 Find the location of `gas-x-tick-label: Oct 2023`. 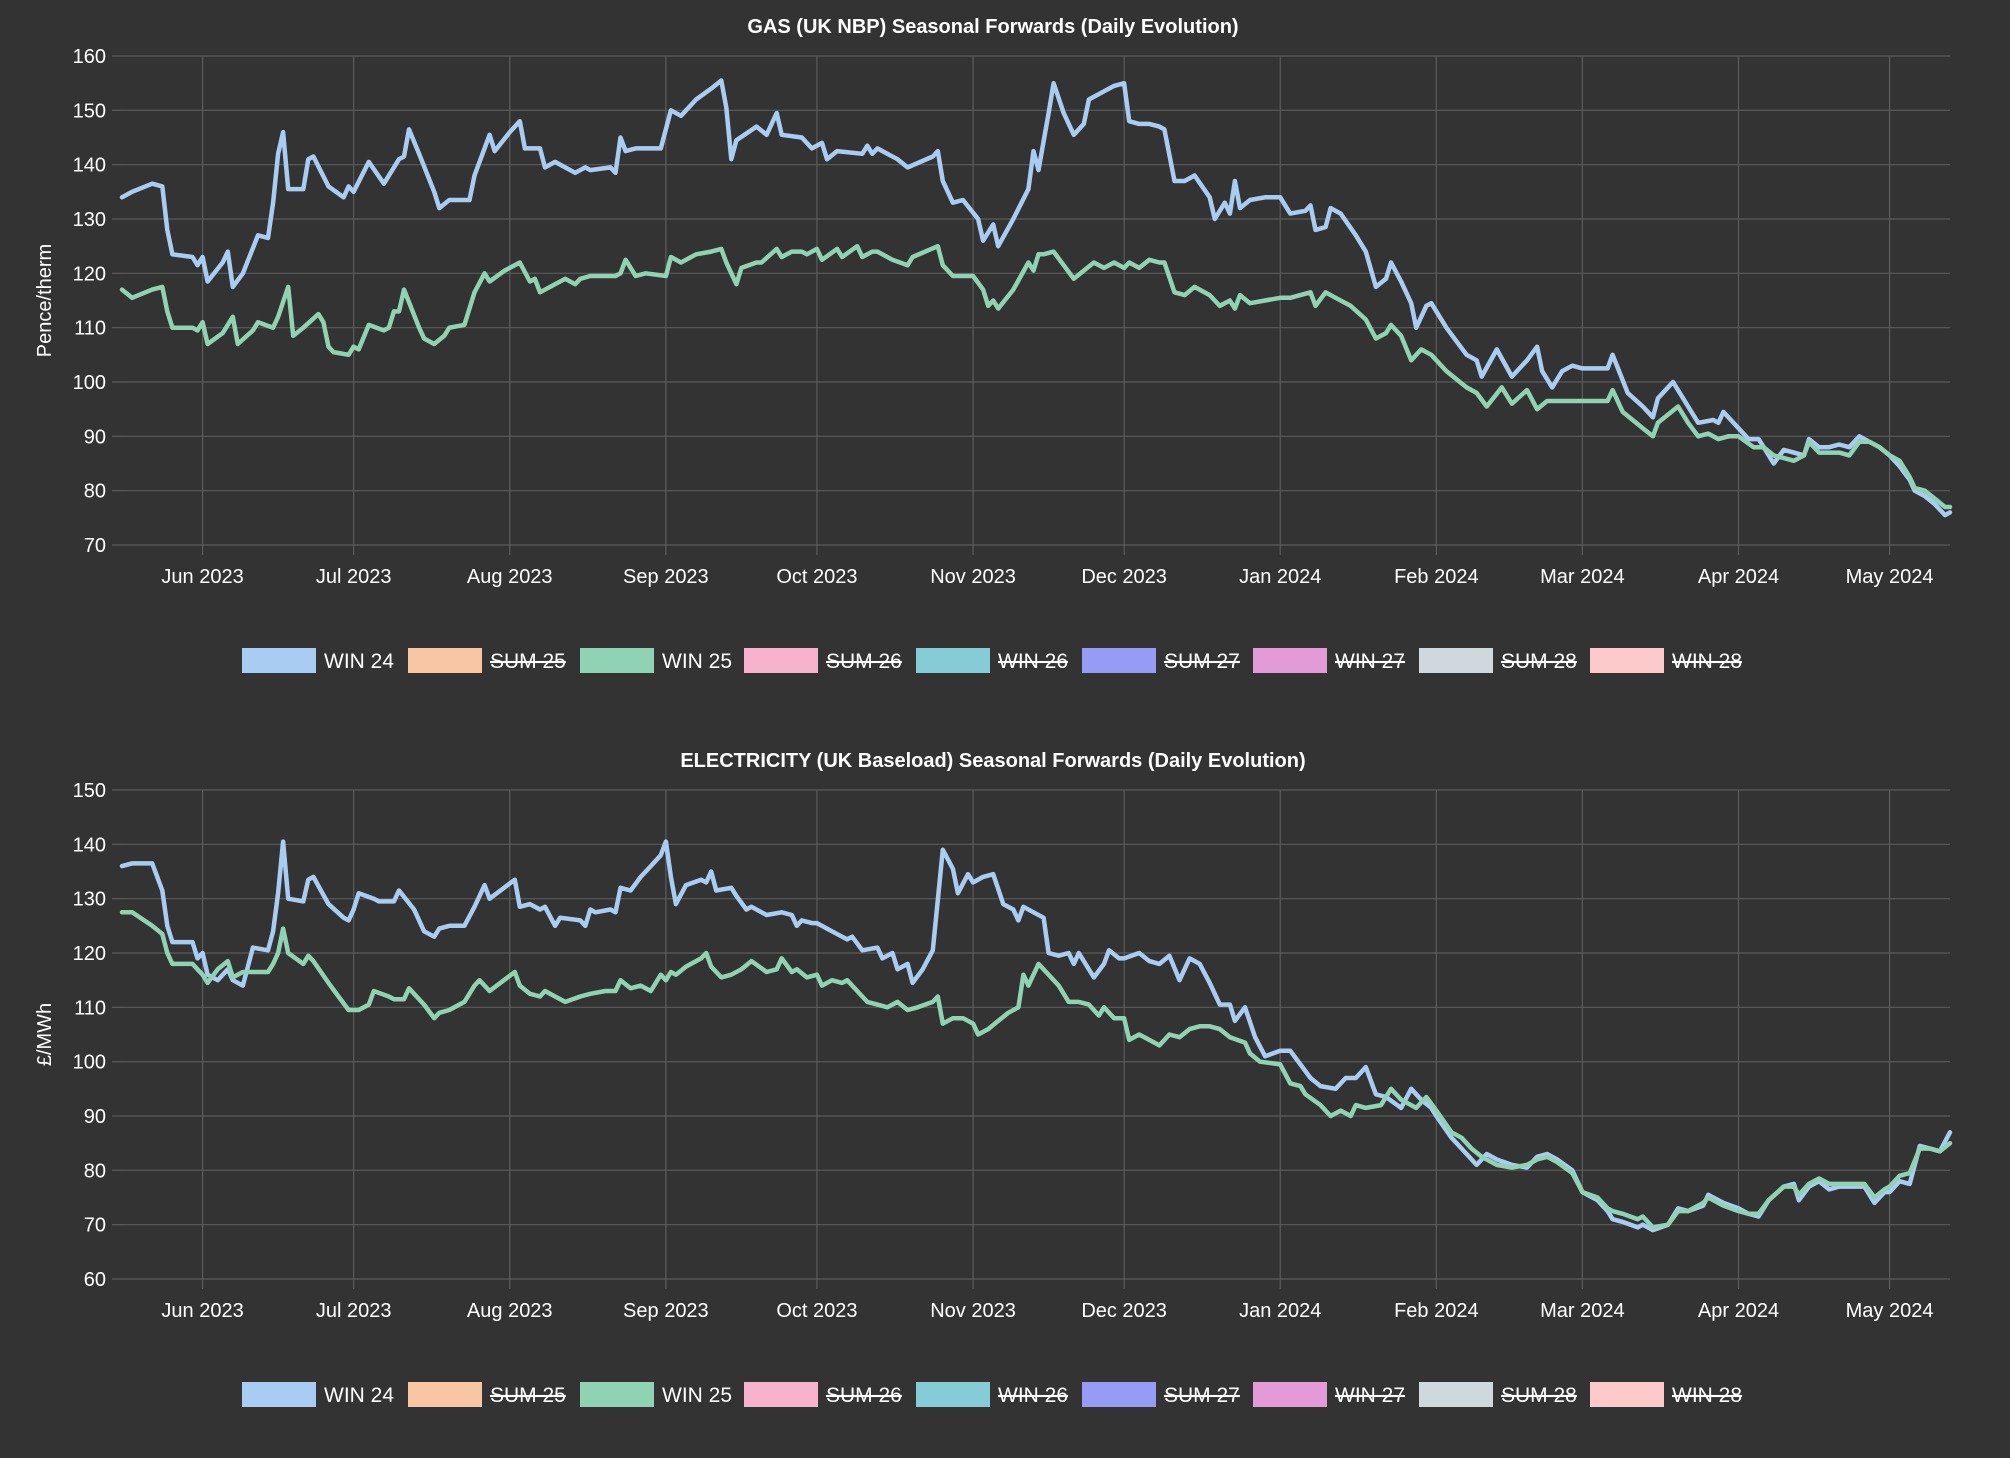

gas-x-tick-label: Oct 2023 is located at coordinates (816, 577).